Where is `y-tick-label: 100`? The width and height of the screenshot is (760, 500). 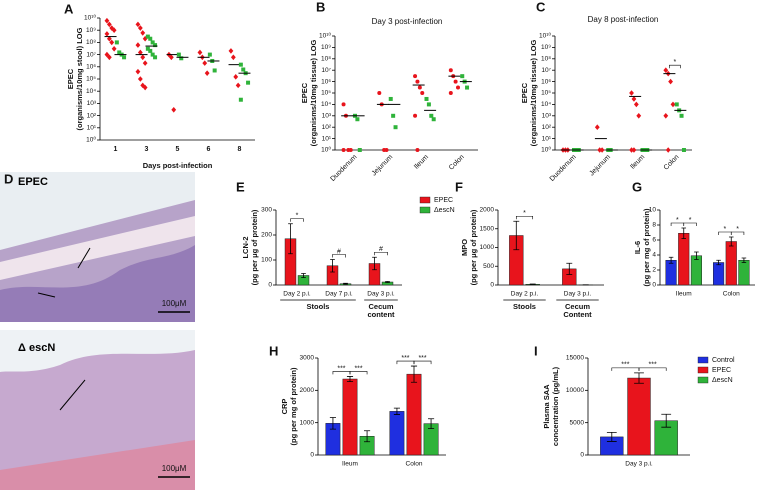 y-tick-label: 100 is located at coordinates (266, 260).